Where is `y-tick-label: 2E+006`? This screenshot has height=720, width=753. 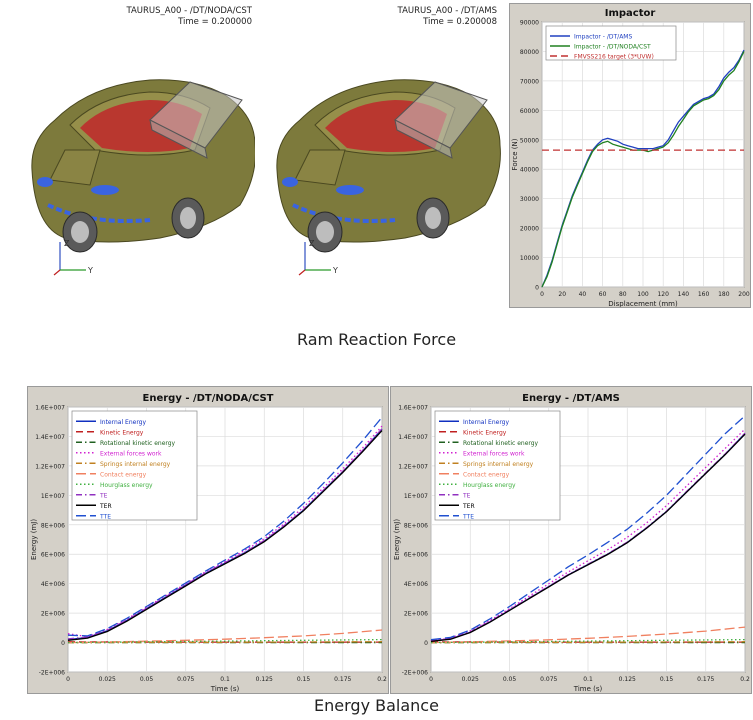
y-tick-label: 2E+006 is located at coordinates (416, 614).